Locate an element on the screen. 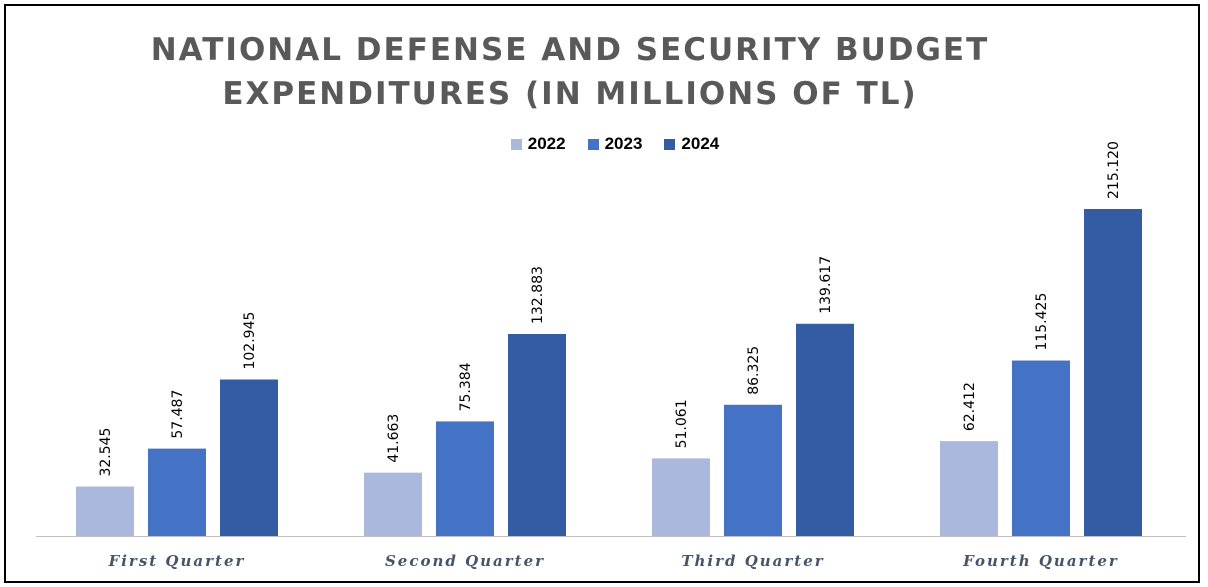 This screenshot has height=587, width=1208. data-label-2024-4: 215.120 is located at coordinates (1114, 170).